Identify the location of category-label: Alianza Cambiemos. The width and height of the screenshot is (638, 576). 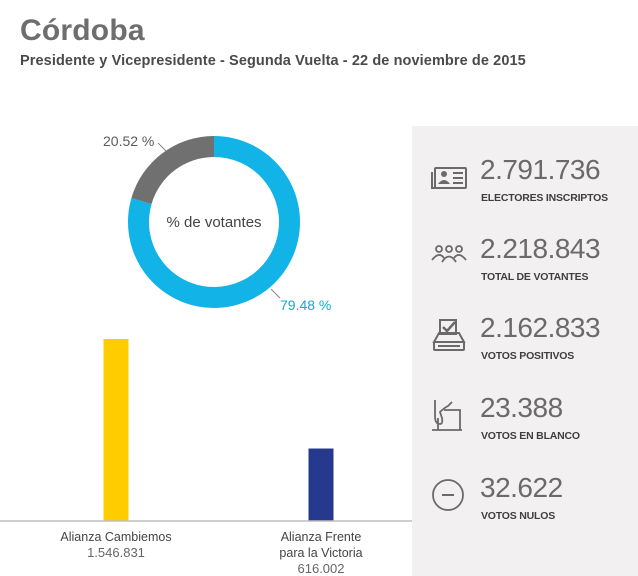
(115, 537).